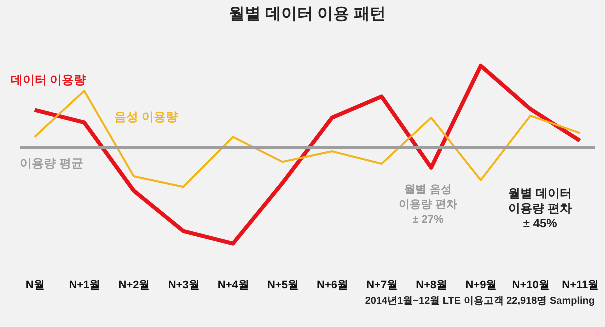 The height and width of the screenshot is (327, 605). Describe the element at coordinates (35, 286) in the screenshot. I see `x-tick-label: N월` at that location.